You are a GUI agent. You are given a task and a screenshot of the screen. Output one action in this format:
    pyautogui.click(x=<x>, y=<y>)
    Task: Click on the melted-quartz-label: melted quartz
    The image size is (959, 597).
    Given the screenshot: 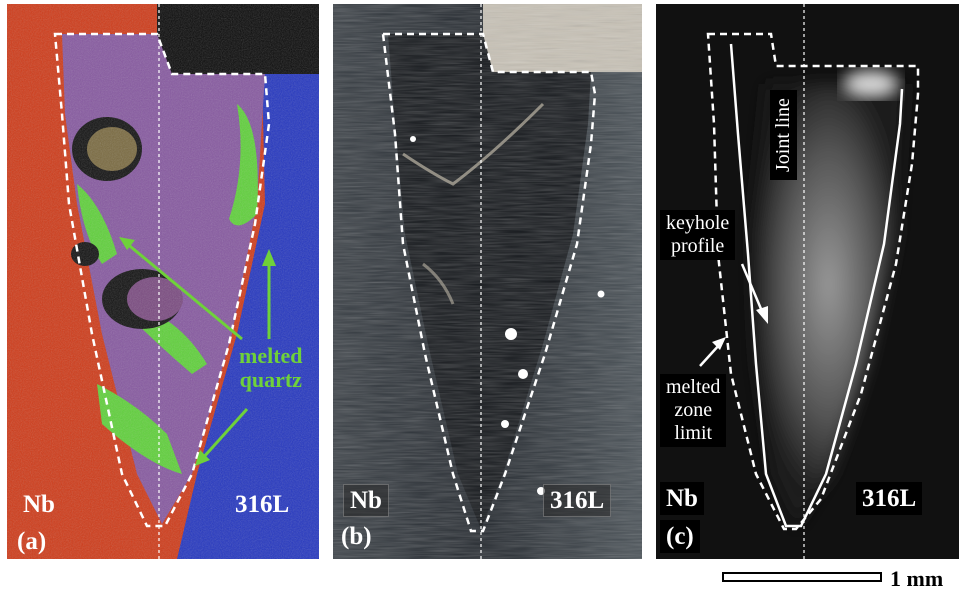 What is the action you would take?
    pyautogui.click(x=271, y=368)
    